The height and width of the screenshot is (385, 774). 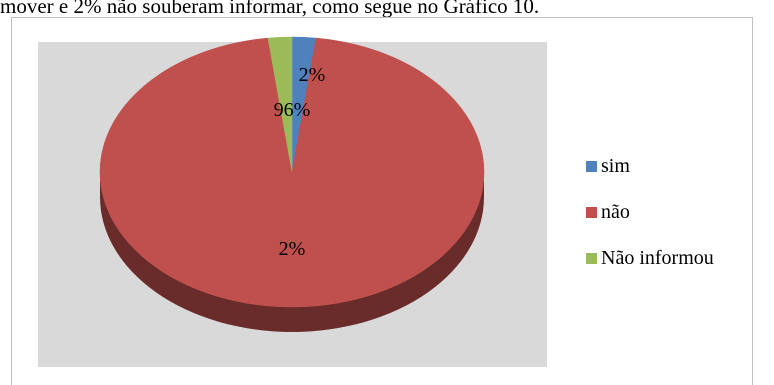 I want to click on legend-label: sim, so click(x=615, y=165).